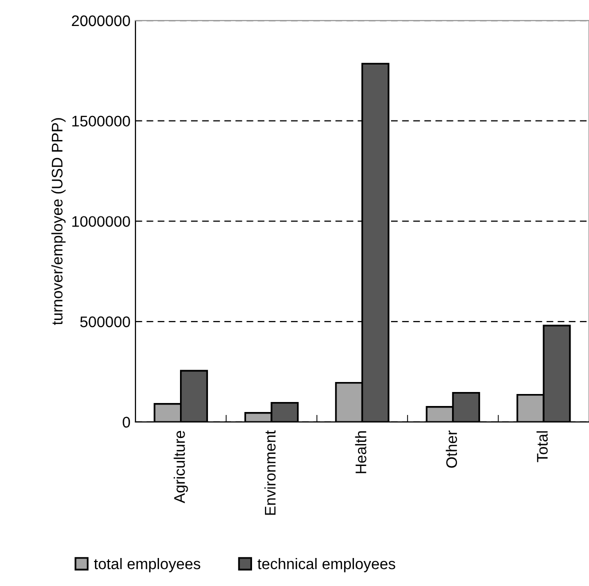  What do you see at coordinates (147, 565) in the screenshot?
I see `legend-label: total employees` at bounding box center [147, 565].